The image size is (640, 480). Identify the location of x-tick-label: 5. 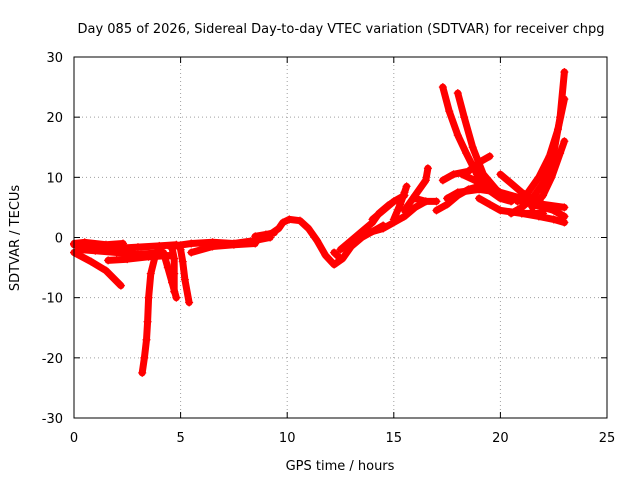
(180, 438).